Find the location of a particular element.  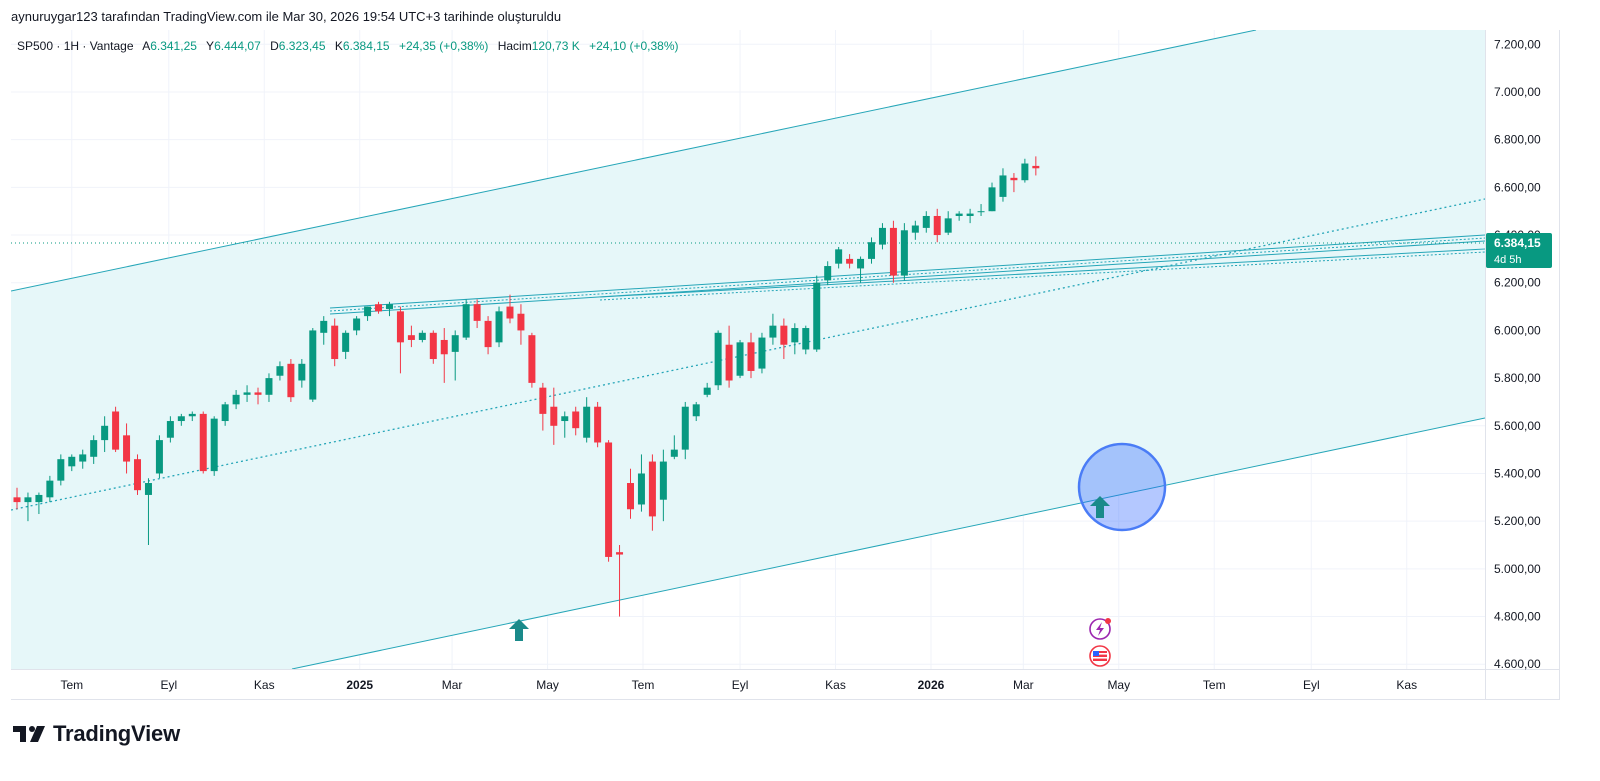

tradingview-logo: TradingView is located at coordinates (96, 734).